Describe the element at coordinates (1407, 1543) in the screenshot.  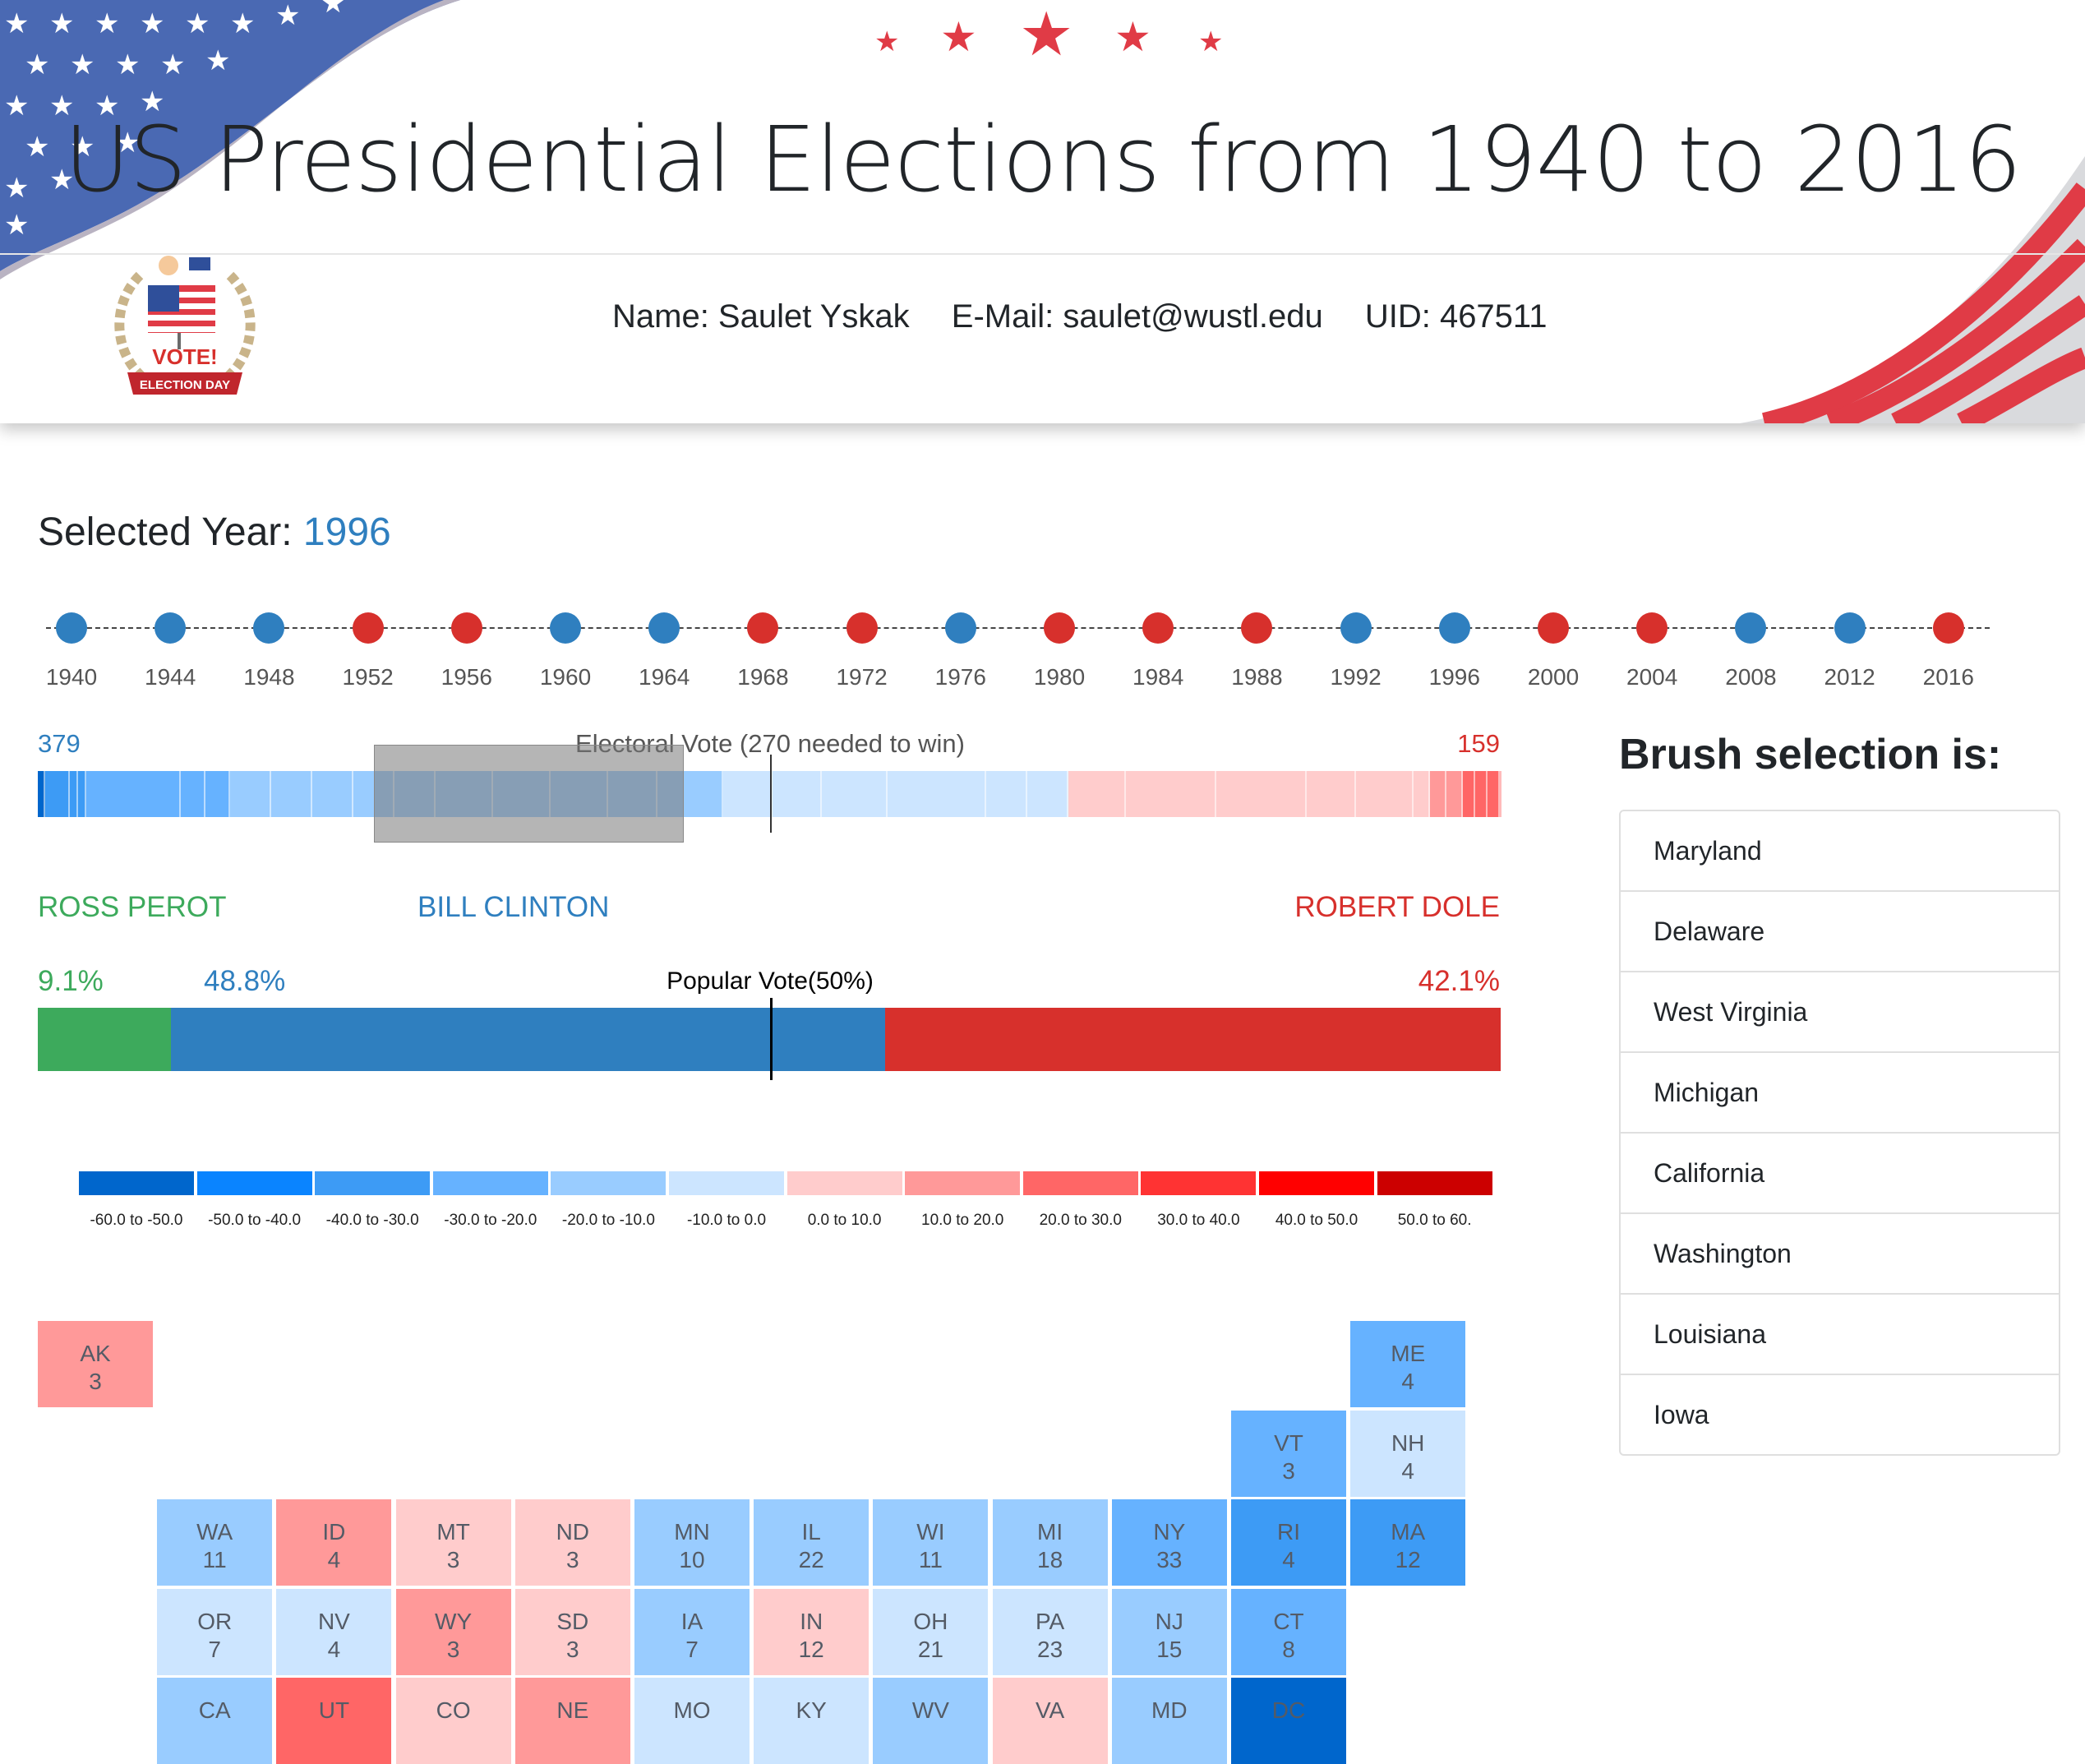
I see `state-tile-ma: MA 12` at that location.